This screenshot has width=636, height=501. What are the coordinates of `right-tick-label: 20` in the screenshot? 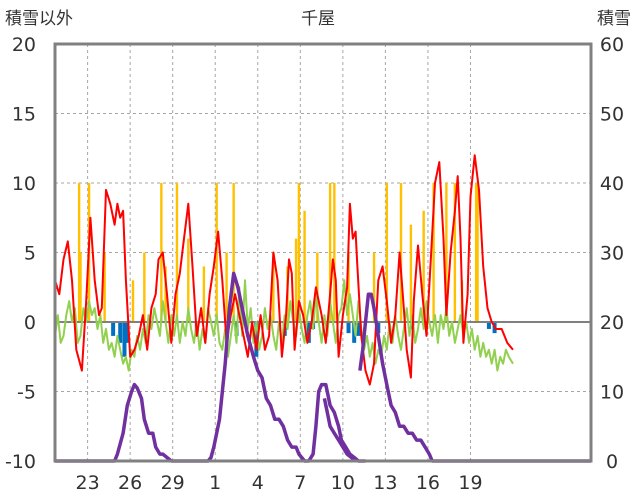 It's located at (612, 323).